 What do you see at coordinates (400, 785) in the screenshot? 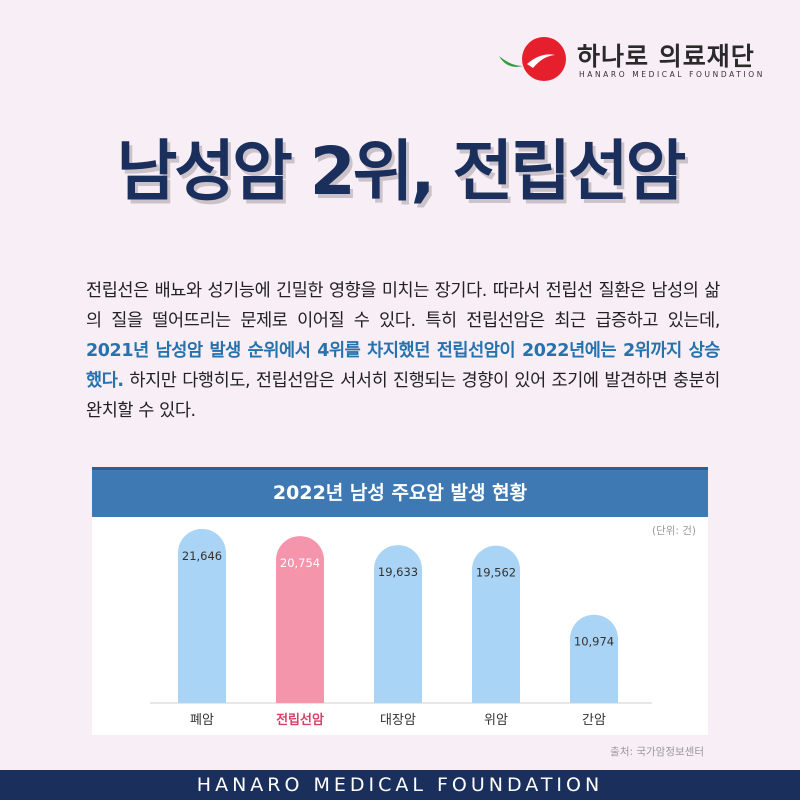
I see `footer-banner: HANARO MEDICAL FOUNDATION` at bounding box center [400, 785].